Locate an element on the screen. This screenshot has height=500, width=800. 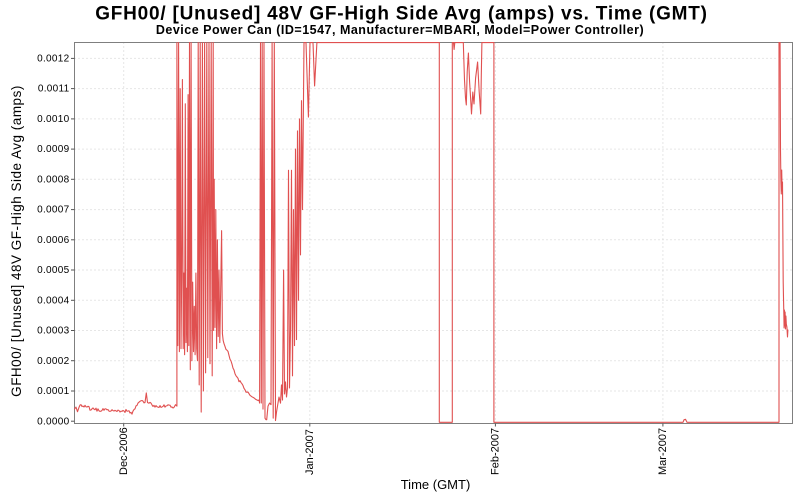
svg-text: Dec-2006 is located at coordinates (124, 451).